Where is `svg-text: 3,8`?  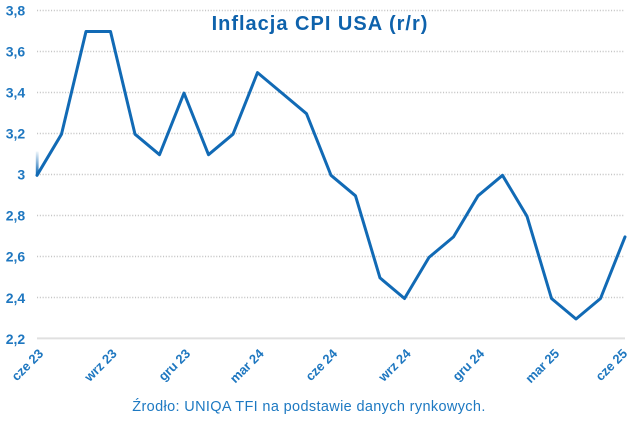
svg-text: 3,8 is located at coordinates (16, 10).